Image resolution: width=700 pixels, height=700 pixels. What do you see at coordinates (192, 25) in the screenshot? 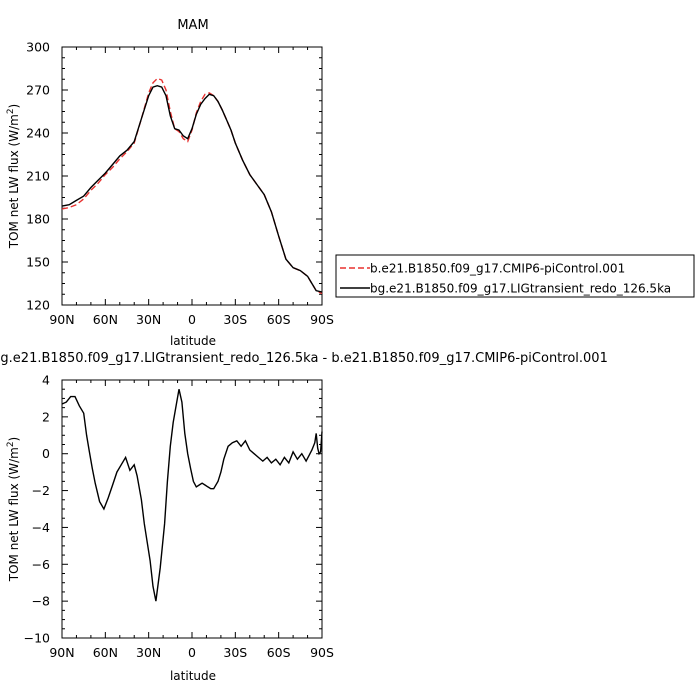
I see `plot-title: MAM` at bounding box center [192, 25].